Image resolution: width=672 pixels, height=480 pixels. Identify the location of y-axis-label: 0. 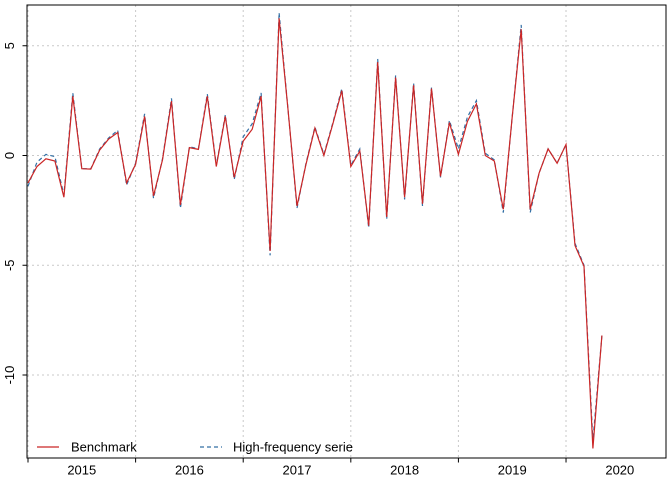
(9, 155).